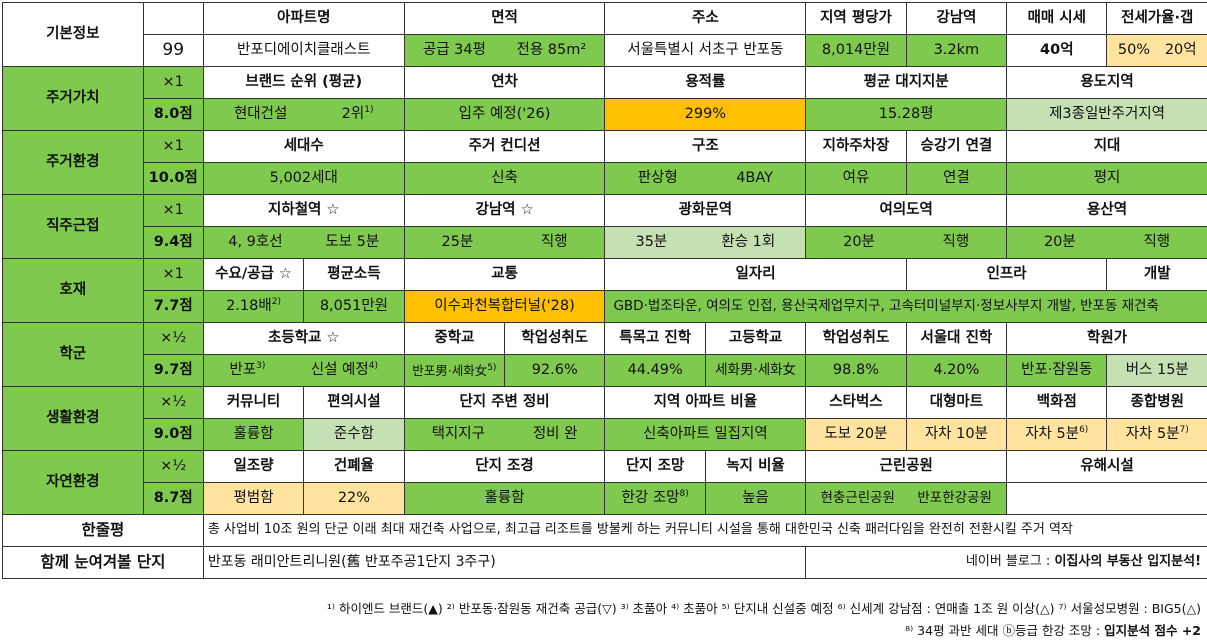  Describe the element at coordinates (354, 498) in the screenshot. I see `coverage: 22%` at that location.